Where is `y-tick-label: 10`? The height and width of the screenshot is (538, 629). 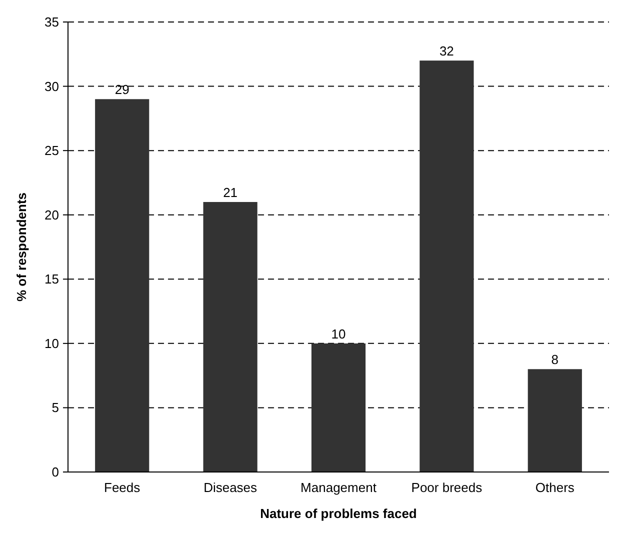 y-tick-label: 10 is located at coordinates (51, 343).